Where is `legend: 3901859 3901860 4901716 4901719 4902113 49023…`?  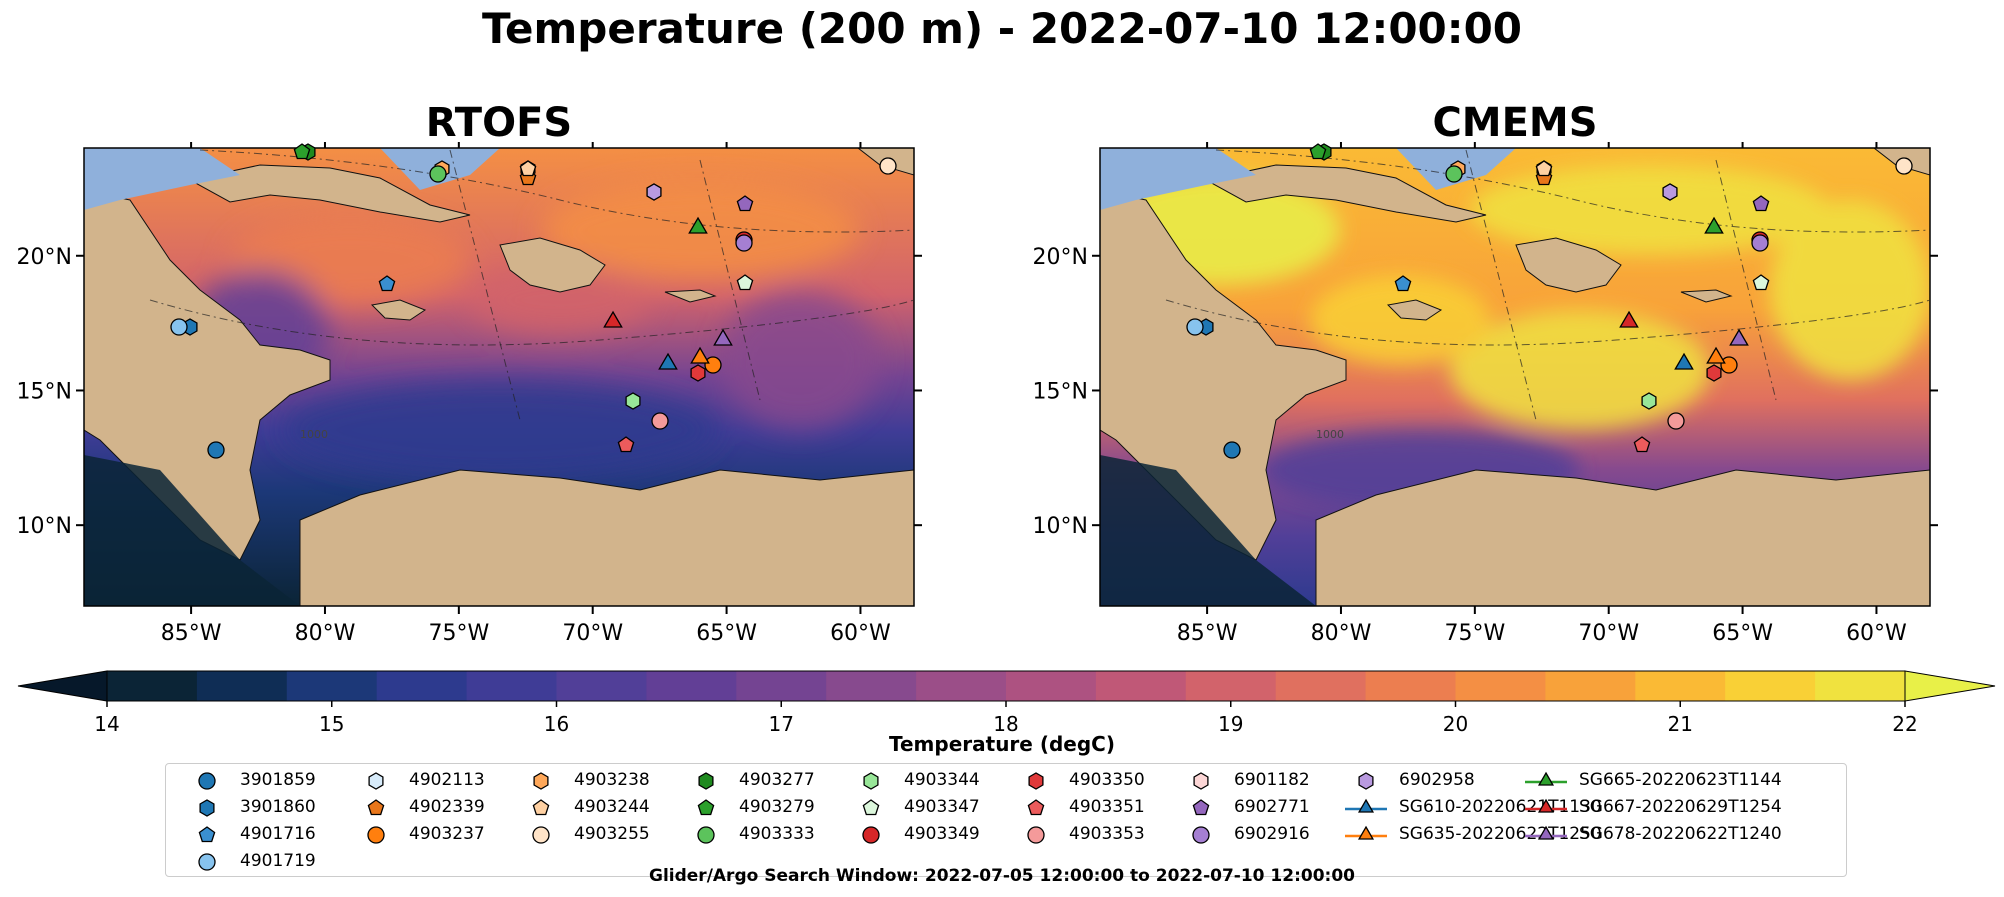 legend: 3901859 3901860 4901716 4901719 4902113 49023… is located at coordinates (1006, 820).